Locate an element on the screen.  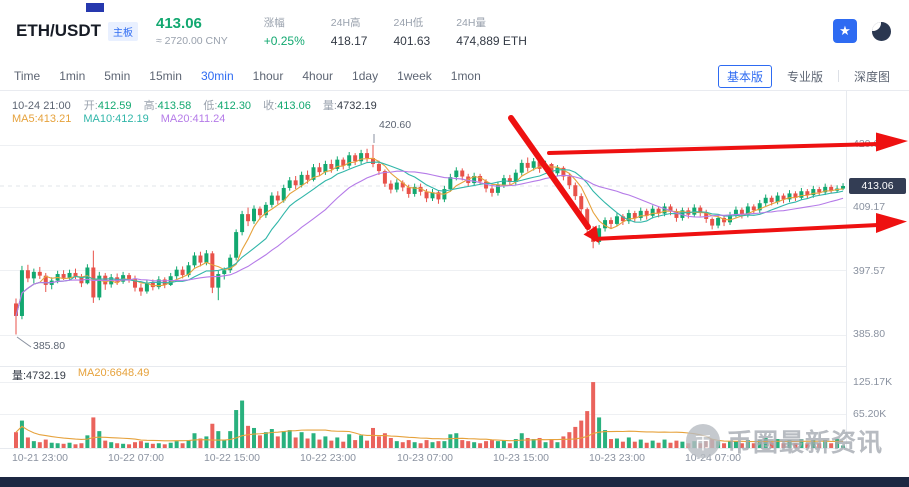
top-accent-mark is located at coordinates (95, 7).